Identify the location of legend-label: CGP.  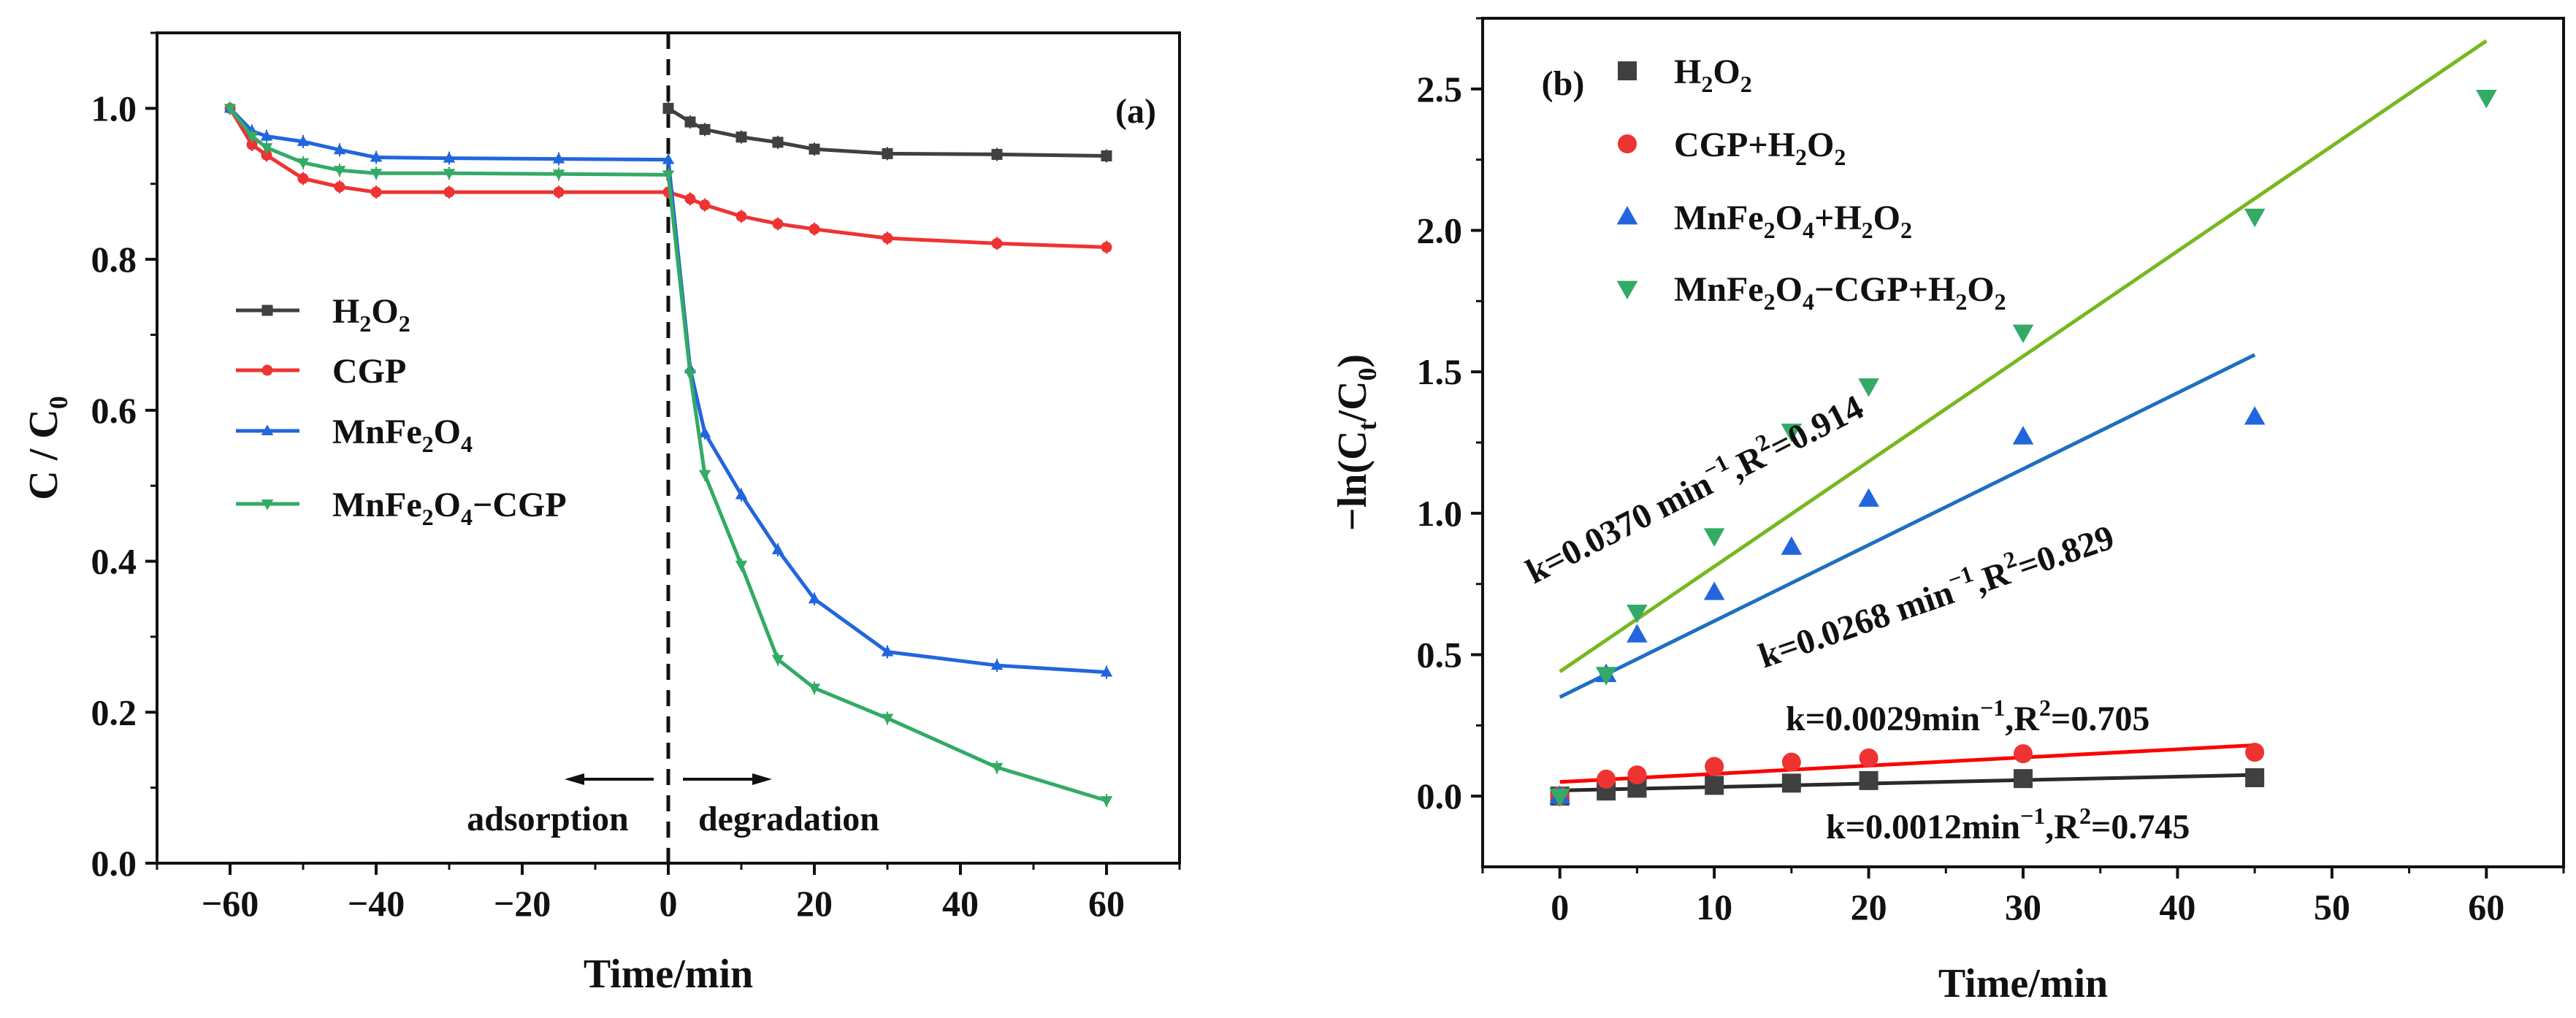
(369, 371).